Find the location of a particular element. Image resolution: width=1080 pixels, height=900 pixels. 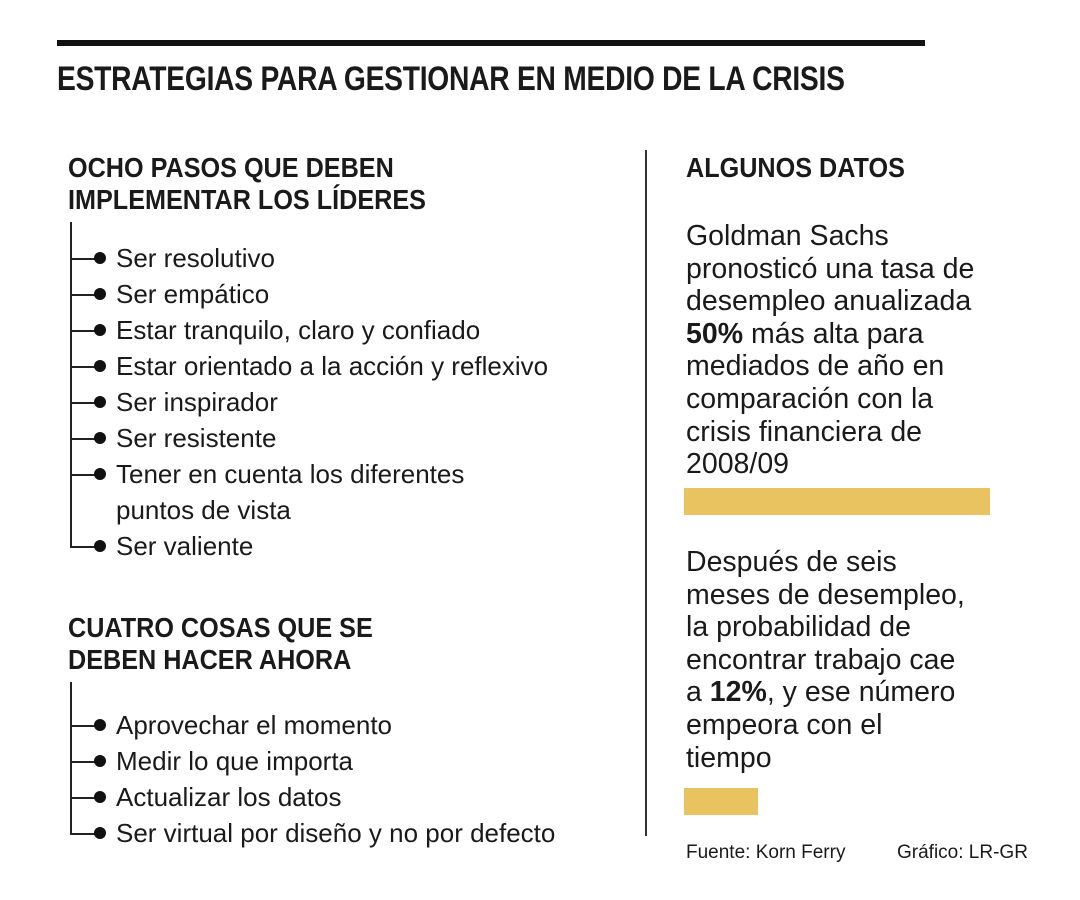

list-item: Medir lo que importa is located at coordinates (312, 761).